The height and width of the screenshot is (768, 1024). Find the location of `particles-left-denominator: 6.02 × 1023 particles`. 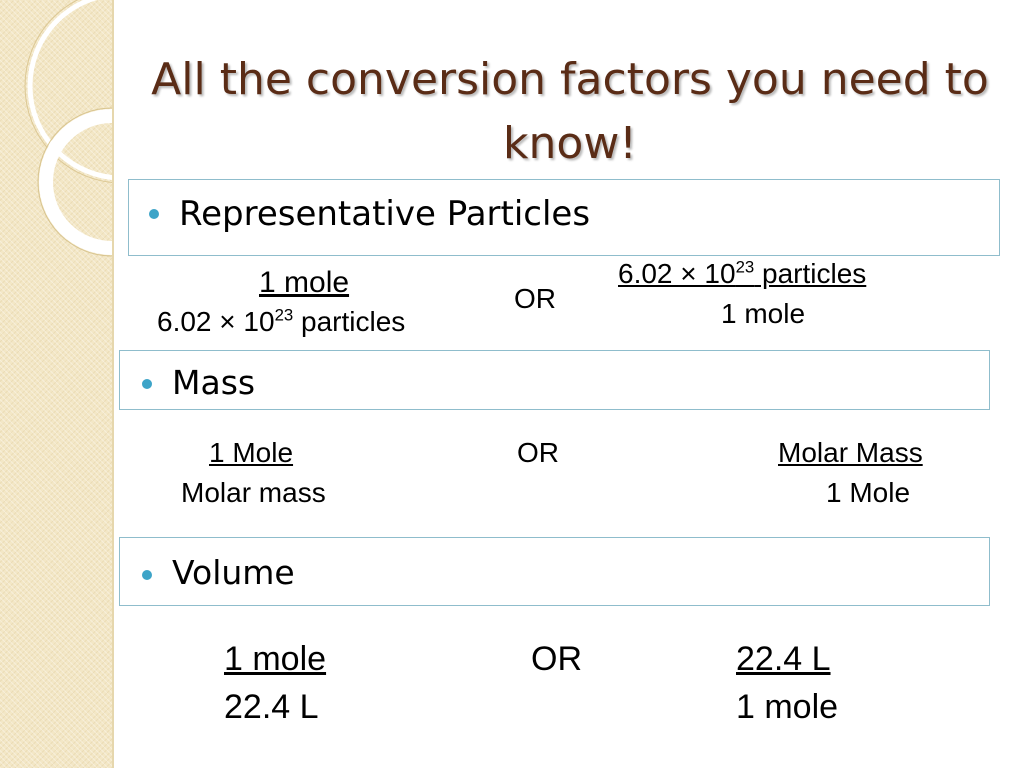

particles-left-denominator: 6.02 × 1023 particles is located at coordinates (281, 322).